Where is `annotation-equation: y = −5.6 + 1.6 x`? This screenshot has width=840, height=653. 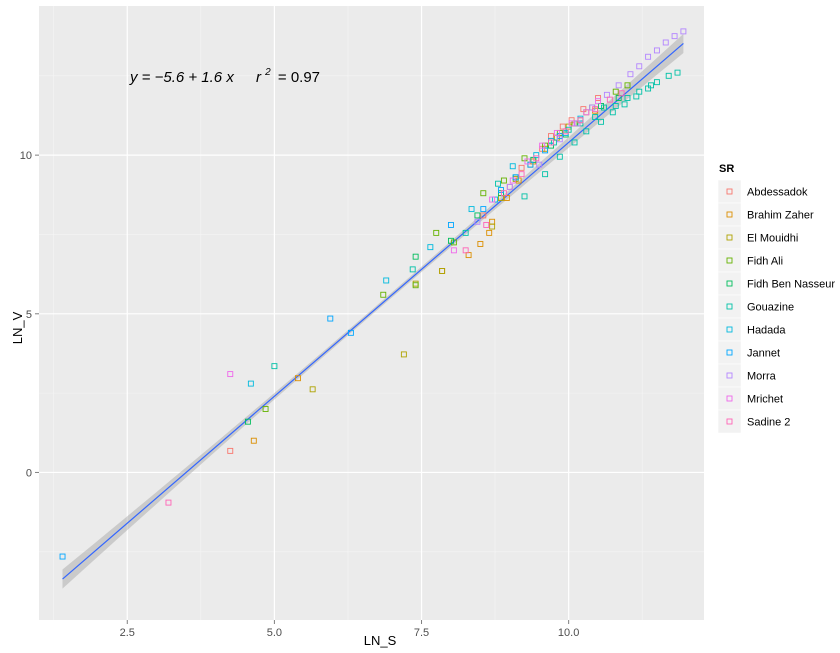 annotation-equation: y = −5.6 + 1.6 x is located at coordinates (181, 77).